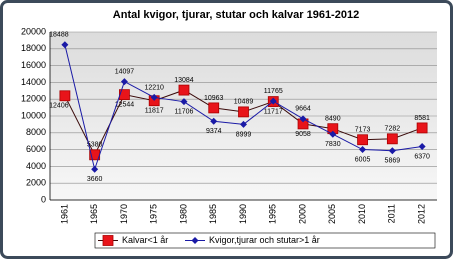 This screenshot has width=453, height=259. I want to click on legend, so click(265, 240).